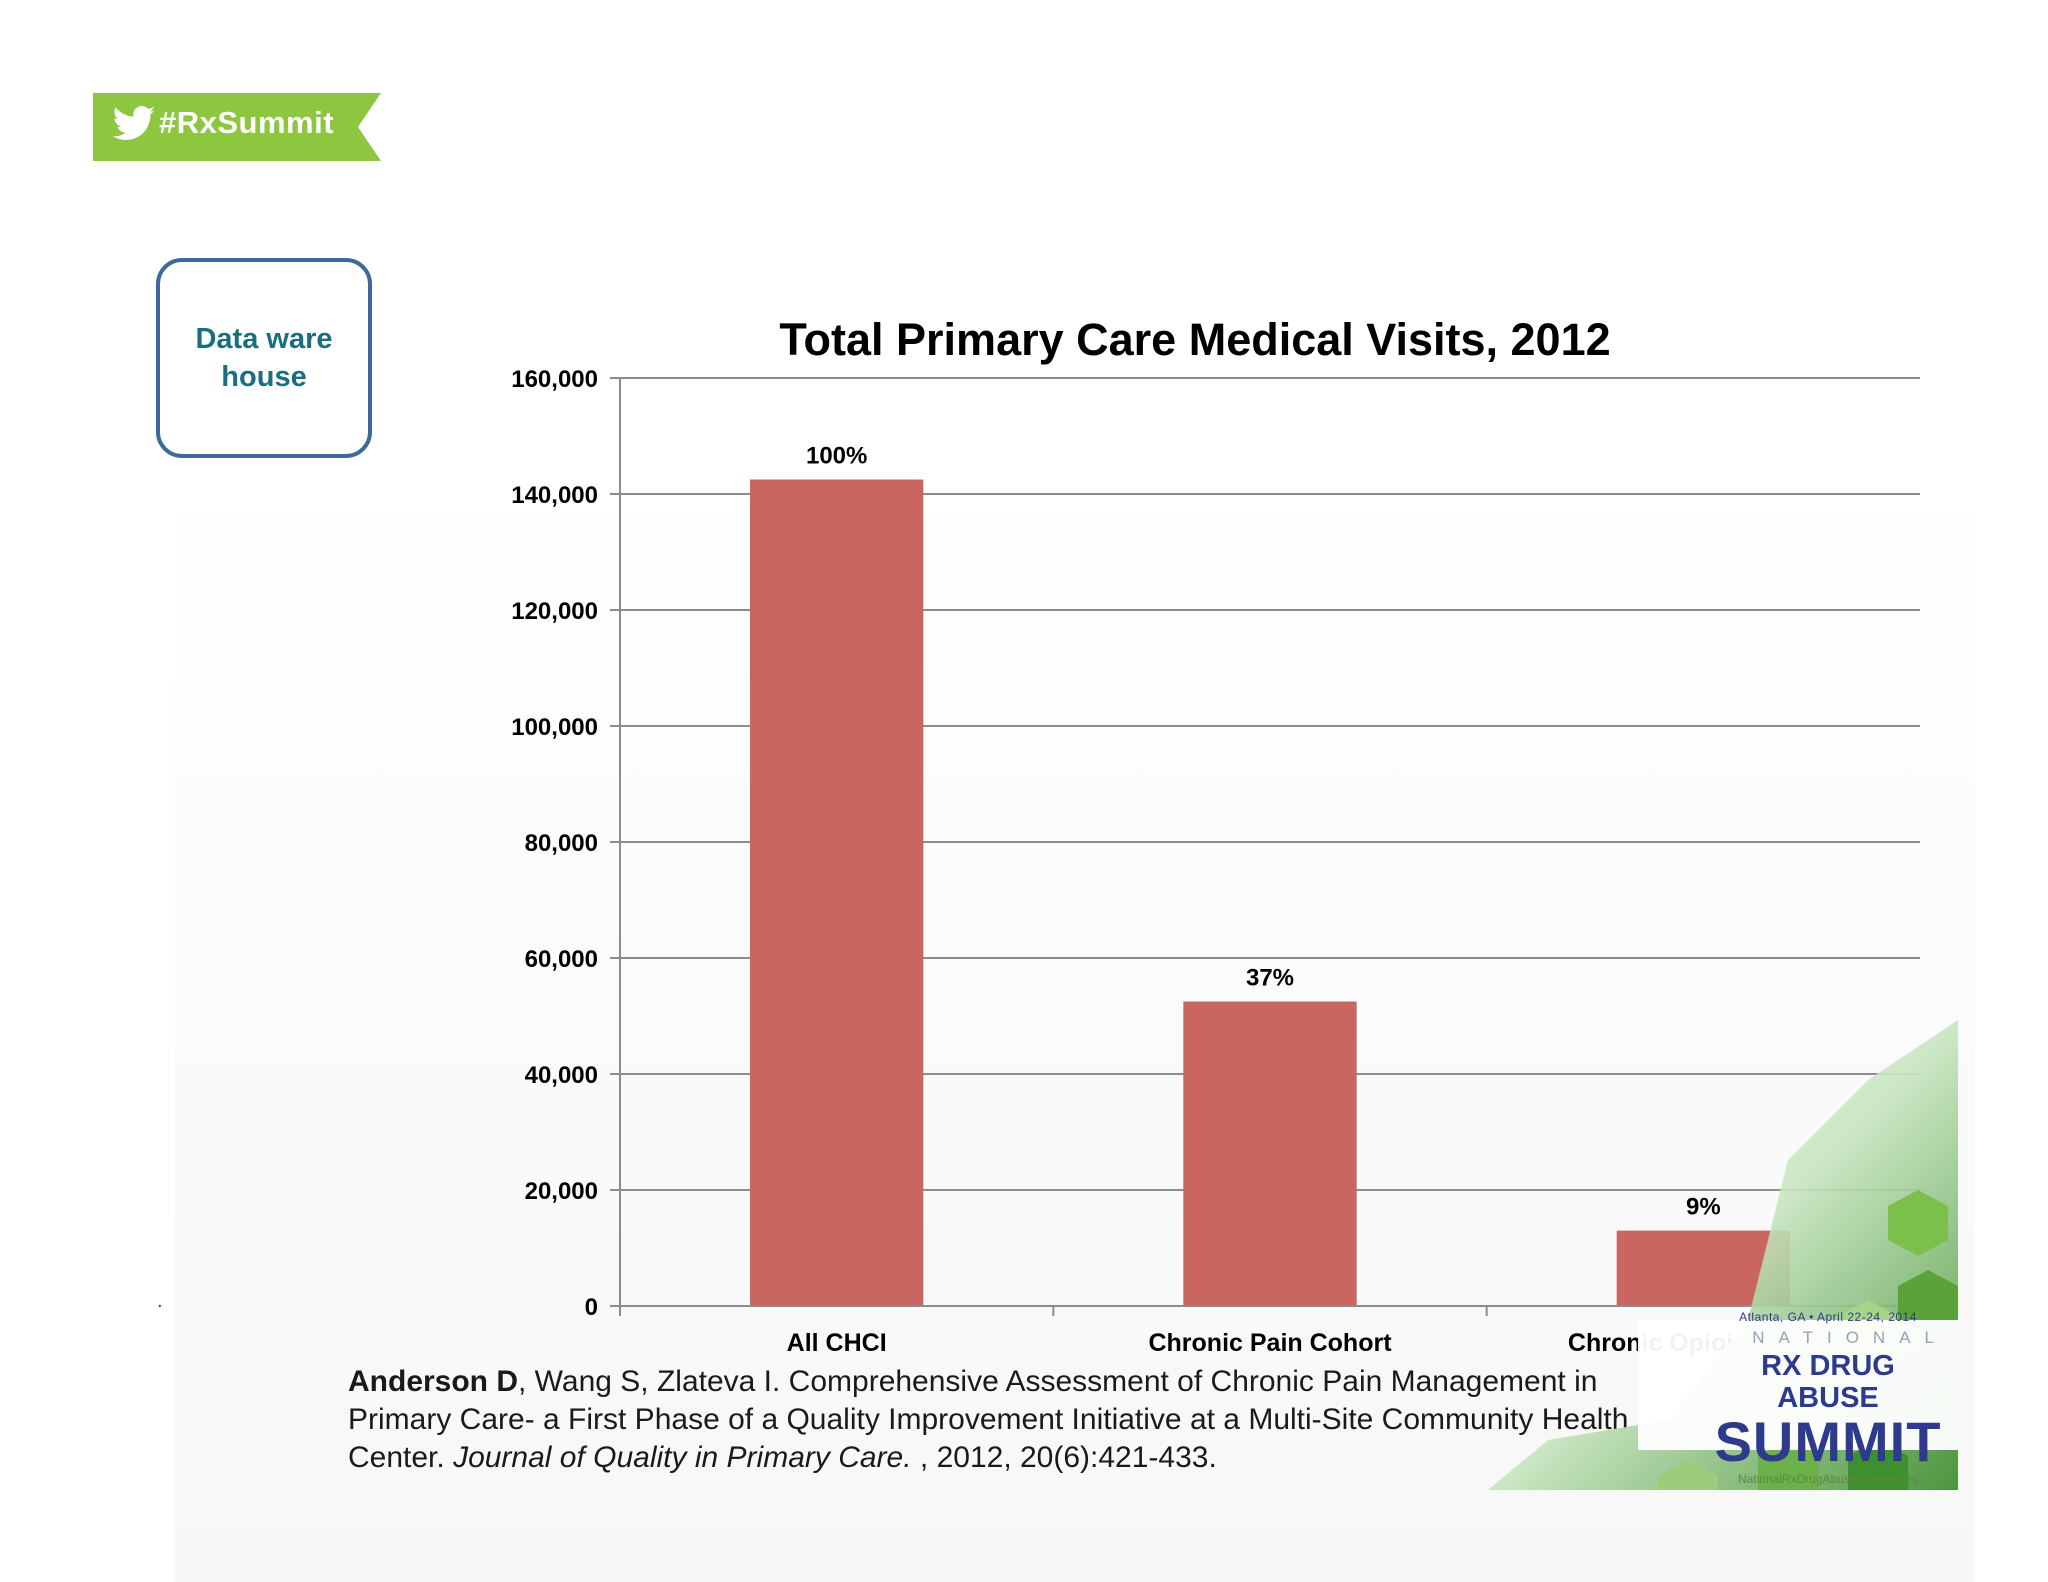 This screenshot has width=2048, height=1582. What do you see at coordinates (433, 1381) in the screenshot?
I see `citation-author: Anderson D` at bounding box center [433, 1381].